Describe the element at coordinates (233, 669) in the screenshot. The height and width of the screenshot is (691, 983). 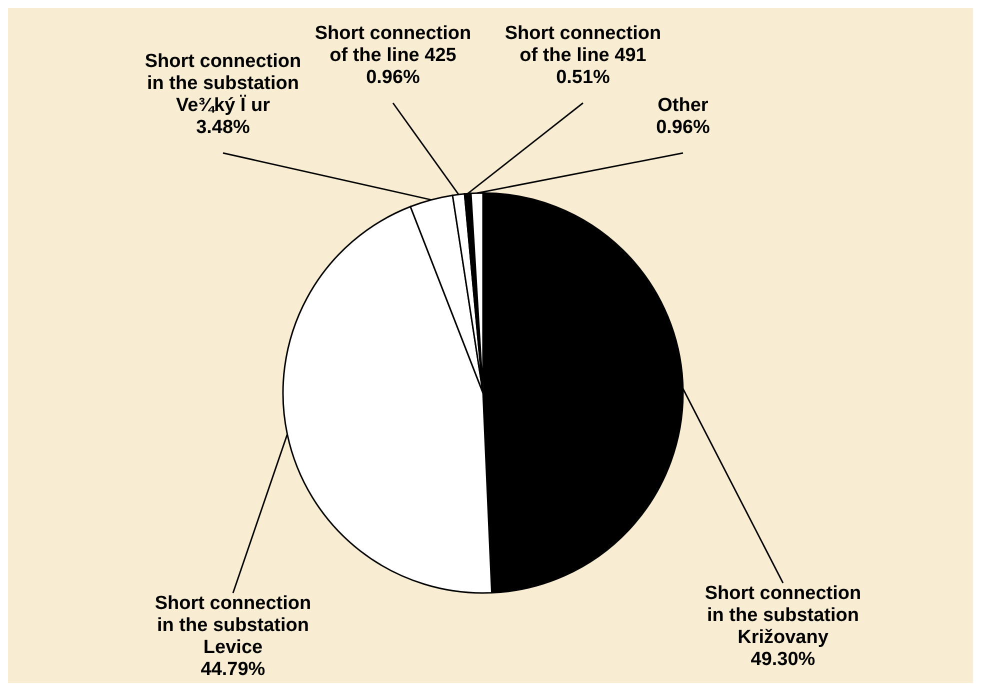
I see `data-label: 44.79%` at that location.